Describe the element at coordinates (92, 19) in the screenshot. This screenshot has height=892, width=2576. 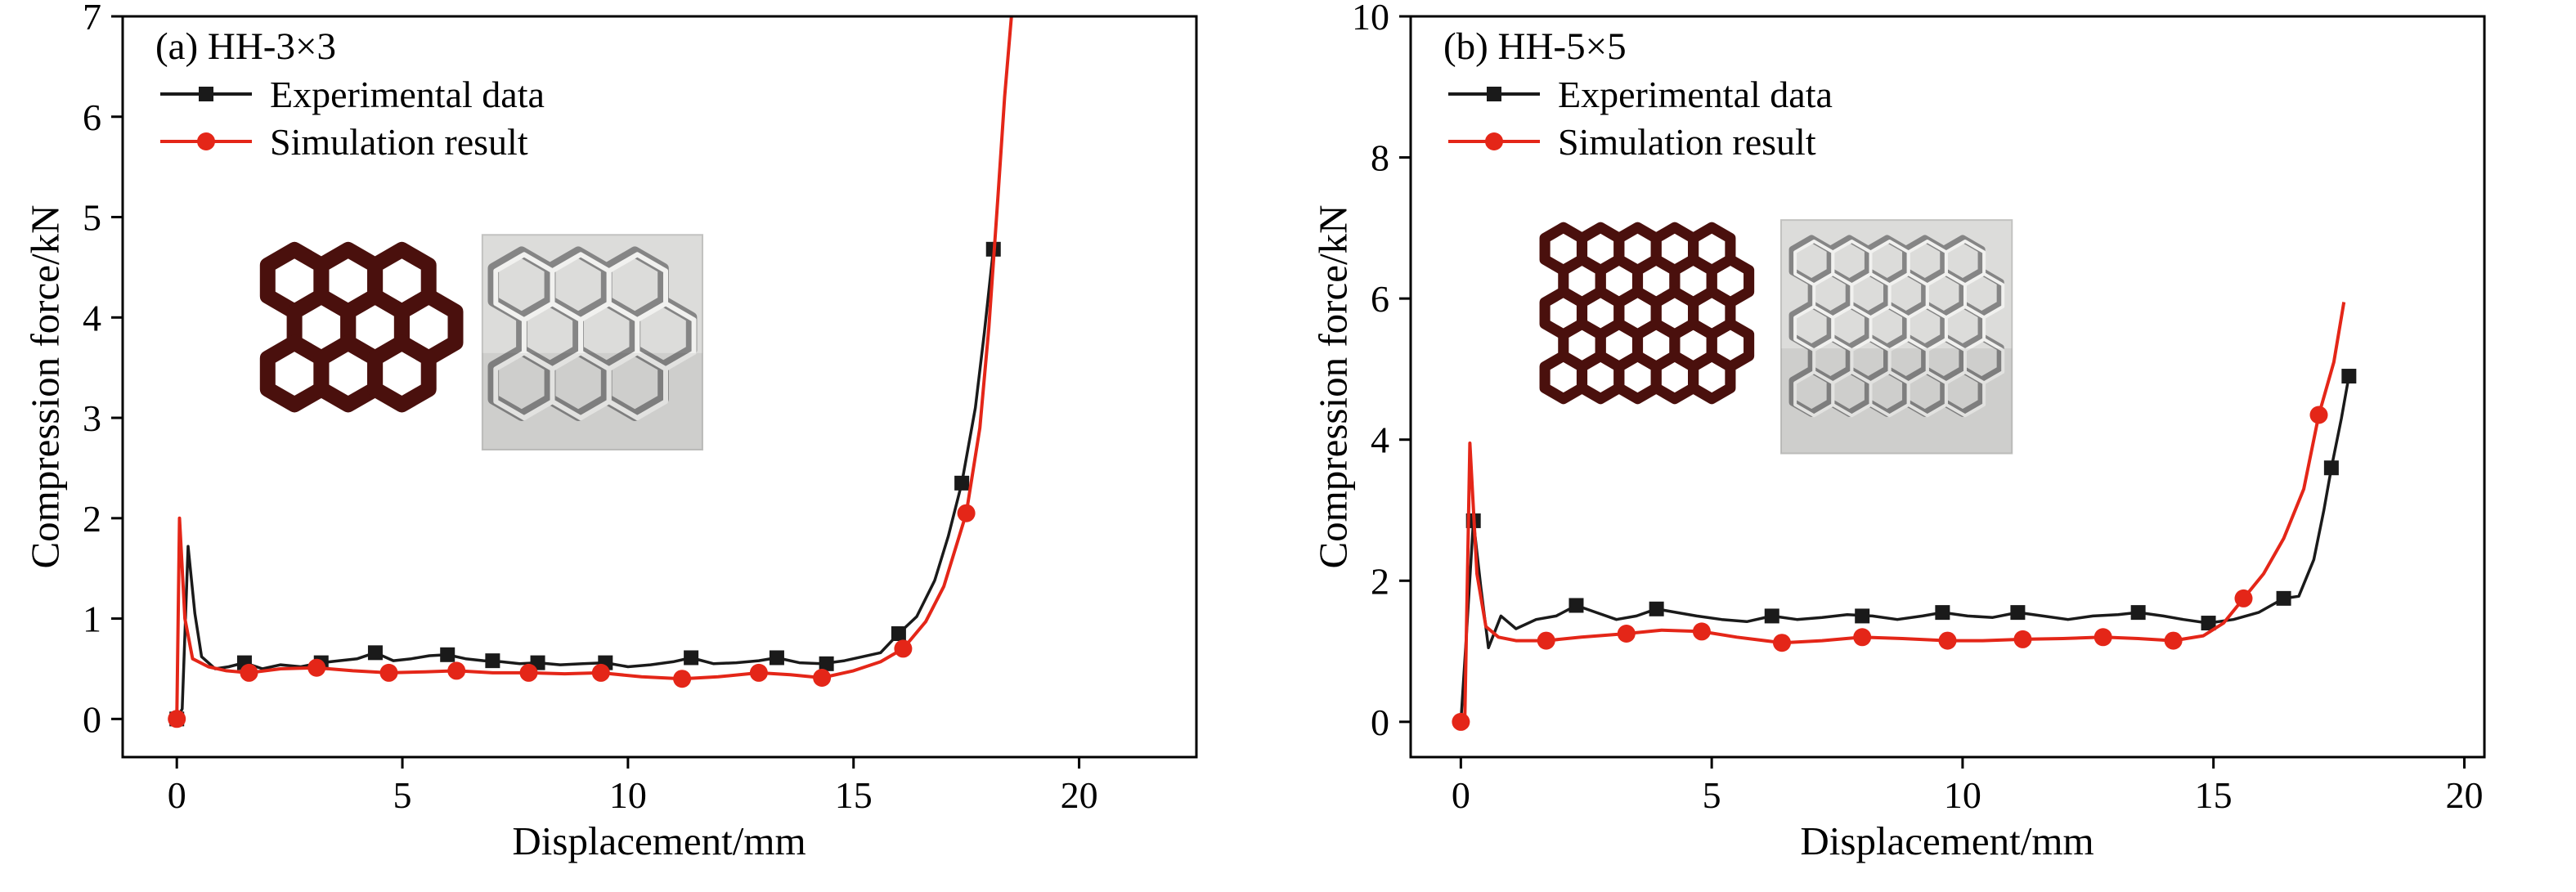
I see `svg-text: 7` at that location.